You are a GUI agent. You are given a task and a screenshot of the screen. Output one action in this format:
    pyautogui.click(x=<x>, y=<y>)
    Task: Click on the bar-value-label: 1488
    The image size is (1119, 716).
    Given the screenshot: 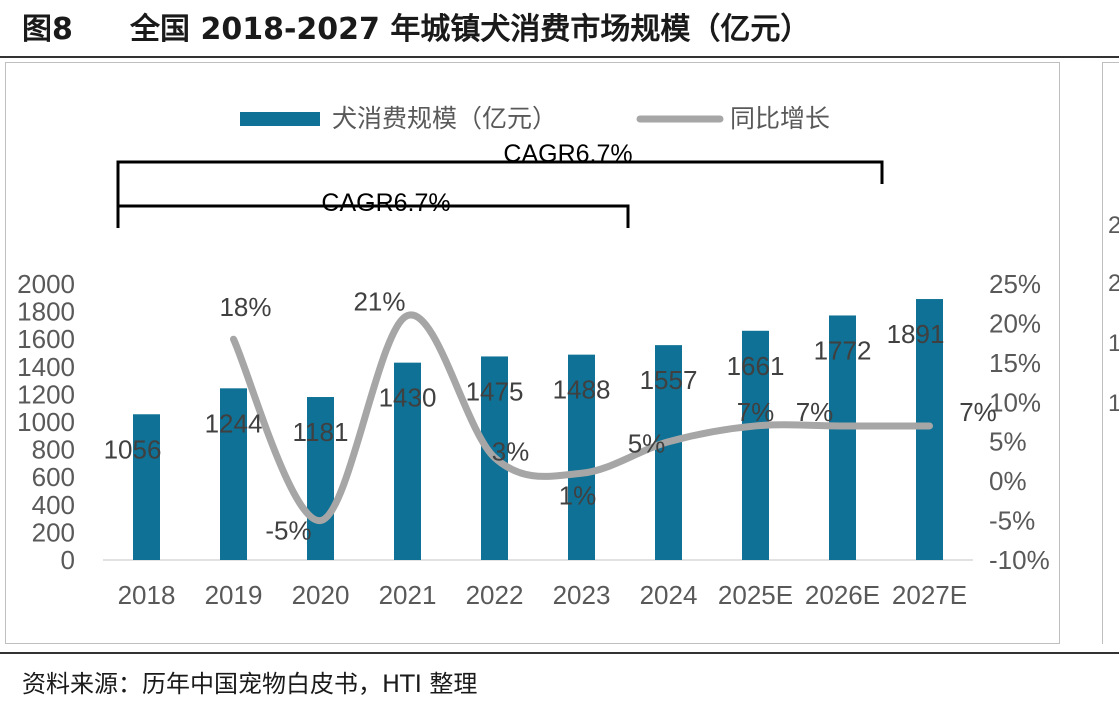 What is the action you would take?
    pyautogui.click(x=582, y=390)
    